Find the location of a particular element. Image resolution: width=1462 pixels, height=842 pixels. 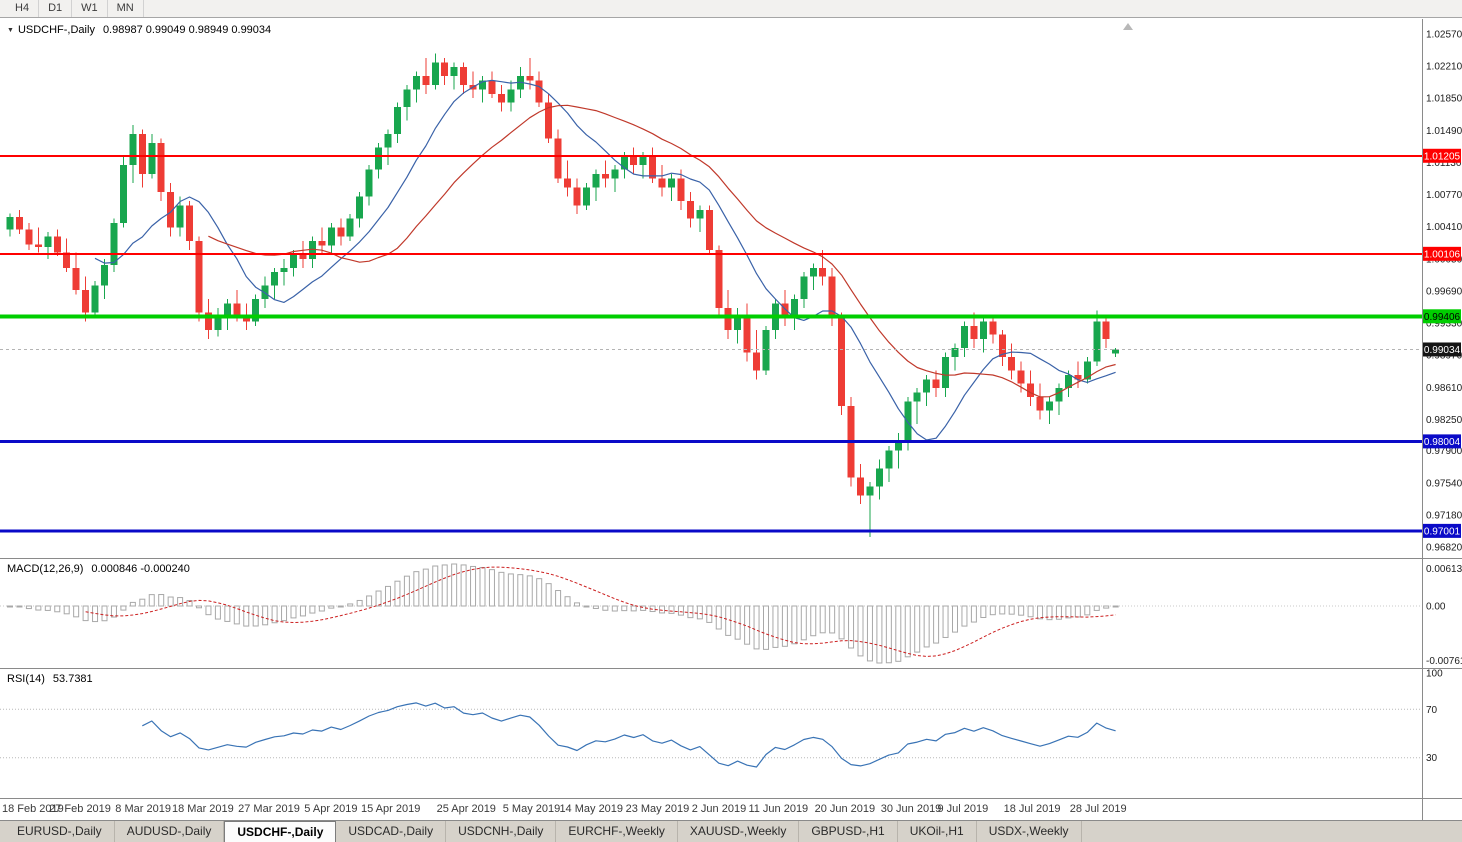

svg-text: 0.97900 is located at coordinates (1444, 451).